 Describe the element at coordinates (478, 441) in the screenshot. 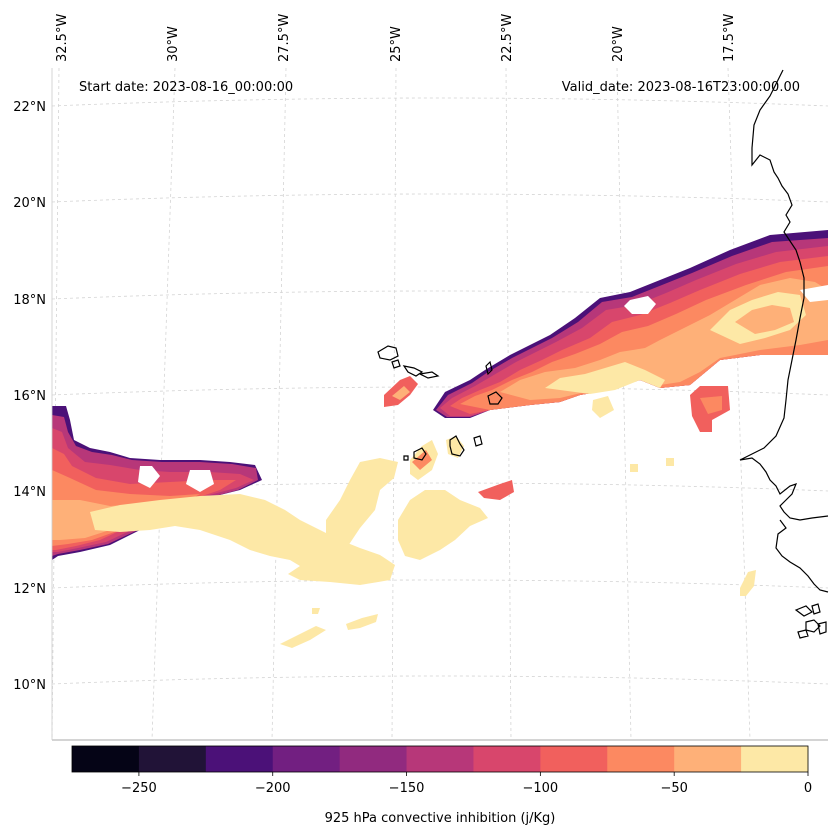

I see `coastline-cabo-verde-maio` at that location.